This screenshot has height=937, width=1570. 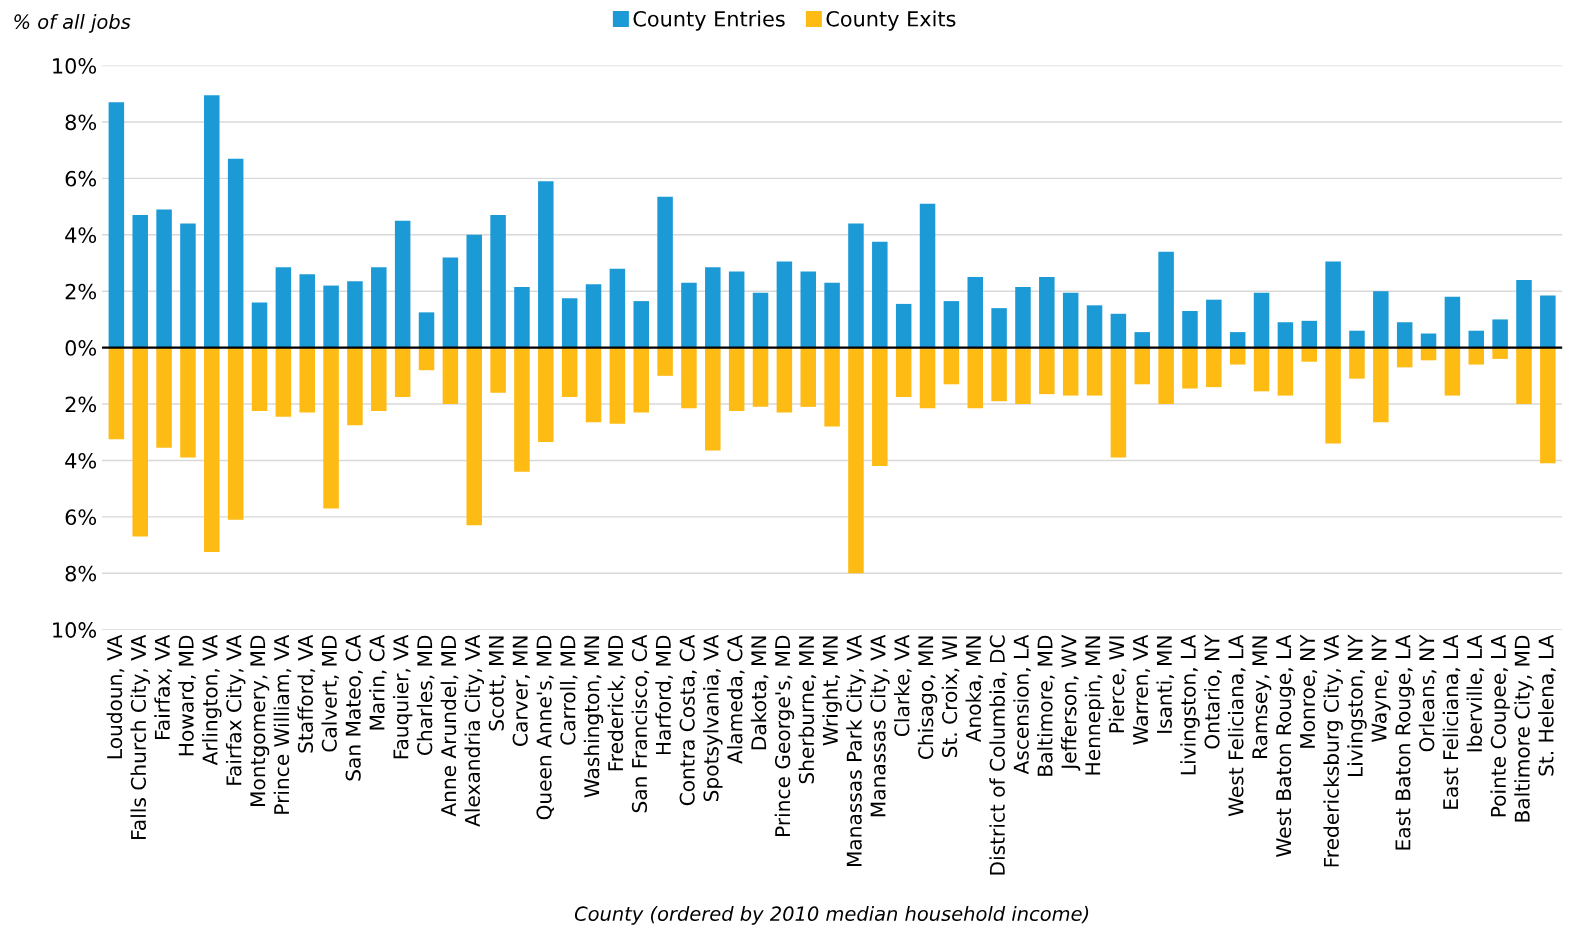 What do you see at coordinates (163, 686) in the screenshot?
I see `x-tick-label: Fairfax, VA` at bounding box center [163, 686].